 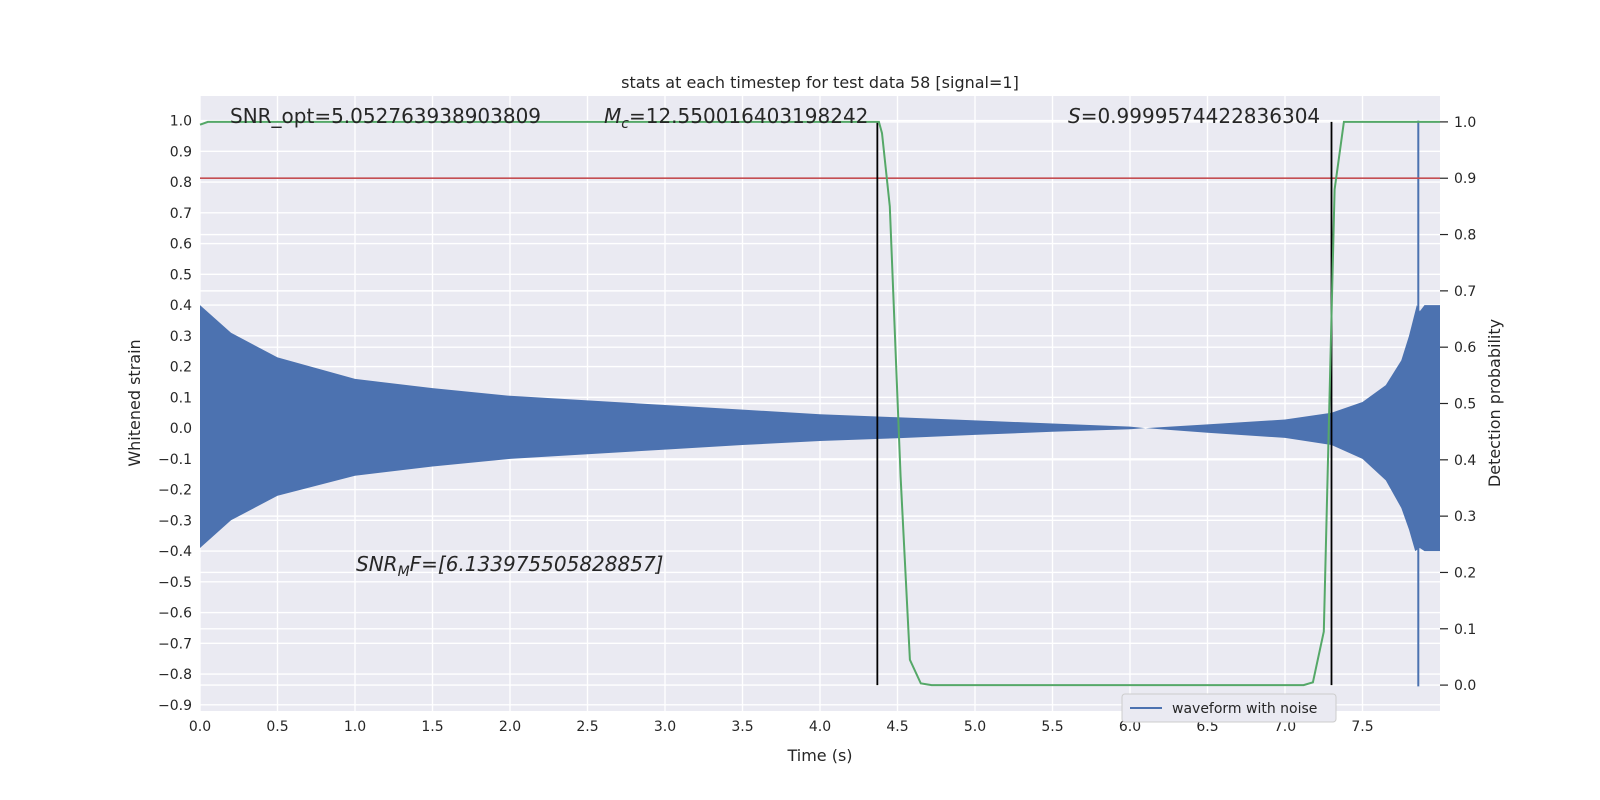 I want to click on x-tick-label: 7.0, so click(x=1285, y=727).